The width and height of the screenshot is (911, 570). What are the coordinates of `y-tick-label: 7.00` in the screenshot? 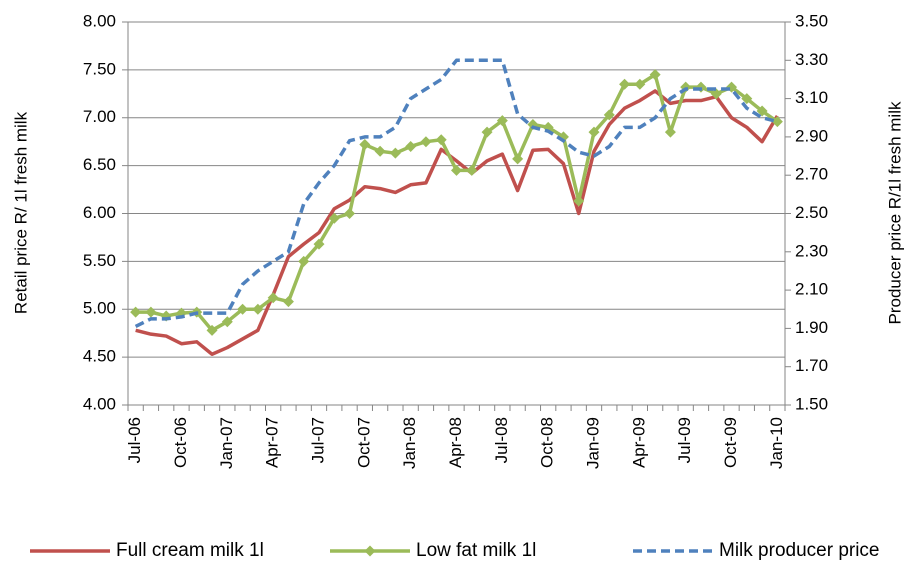 It's located at (99, 116).